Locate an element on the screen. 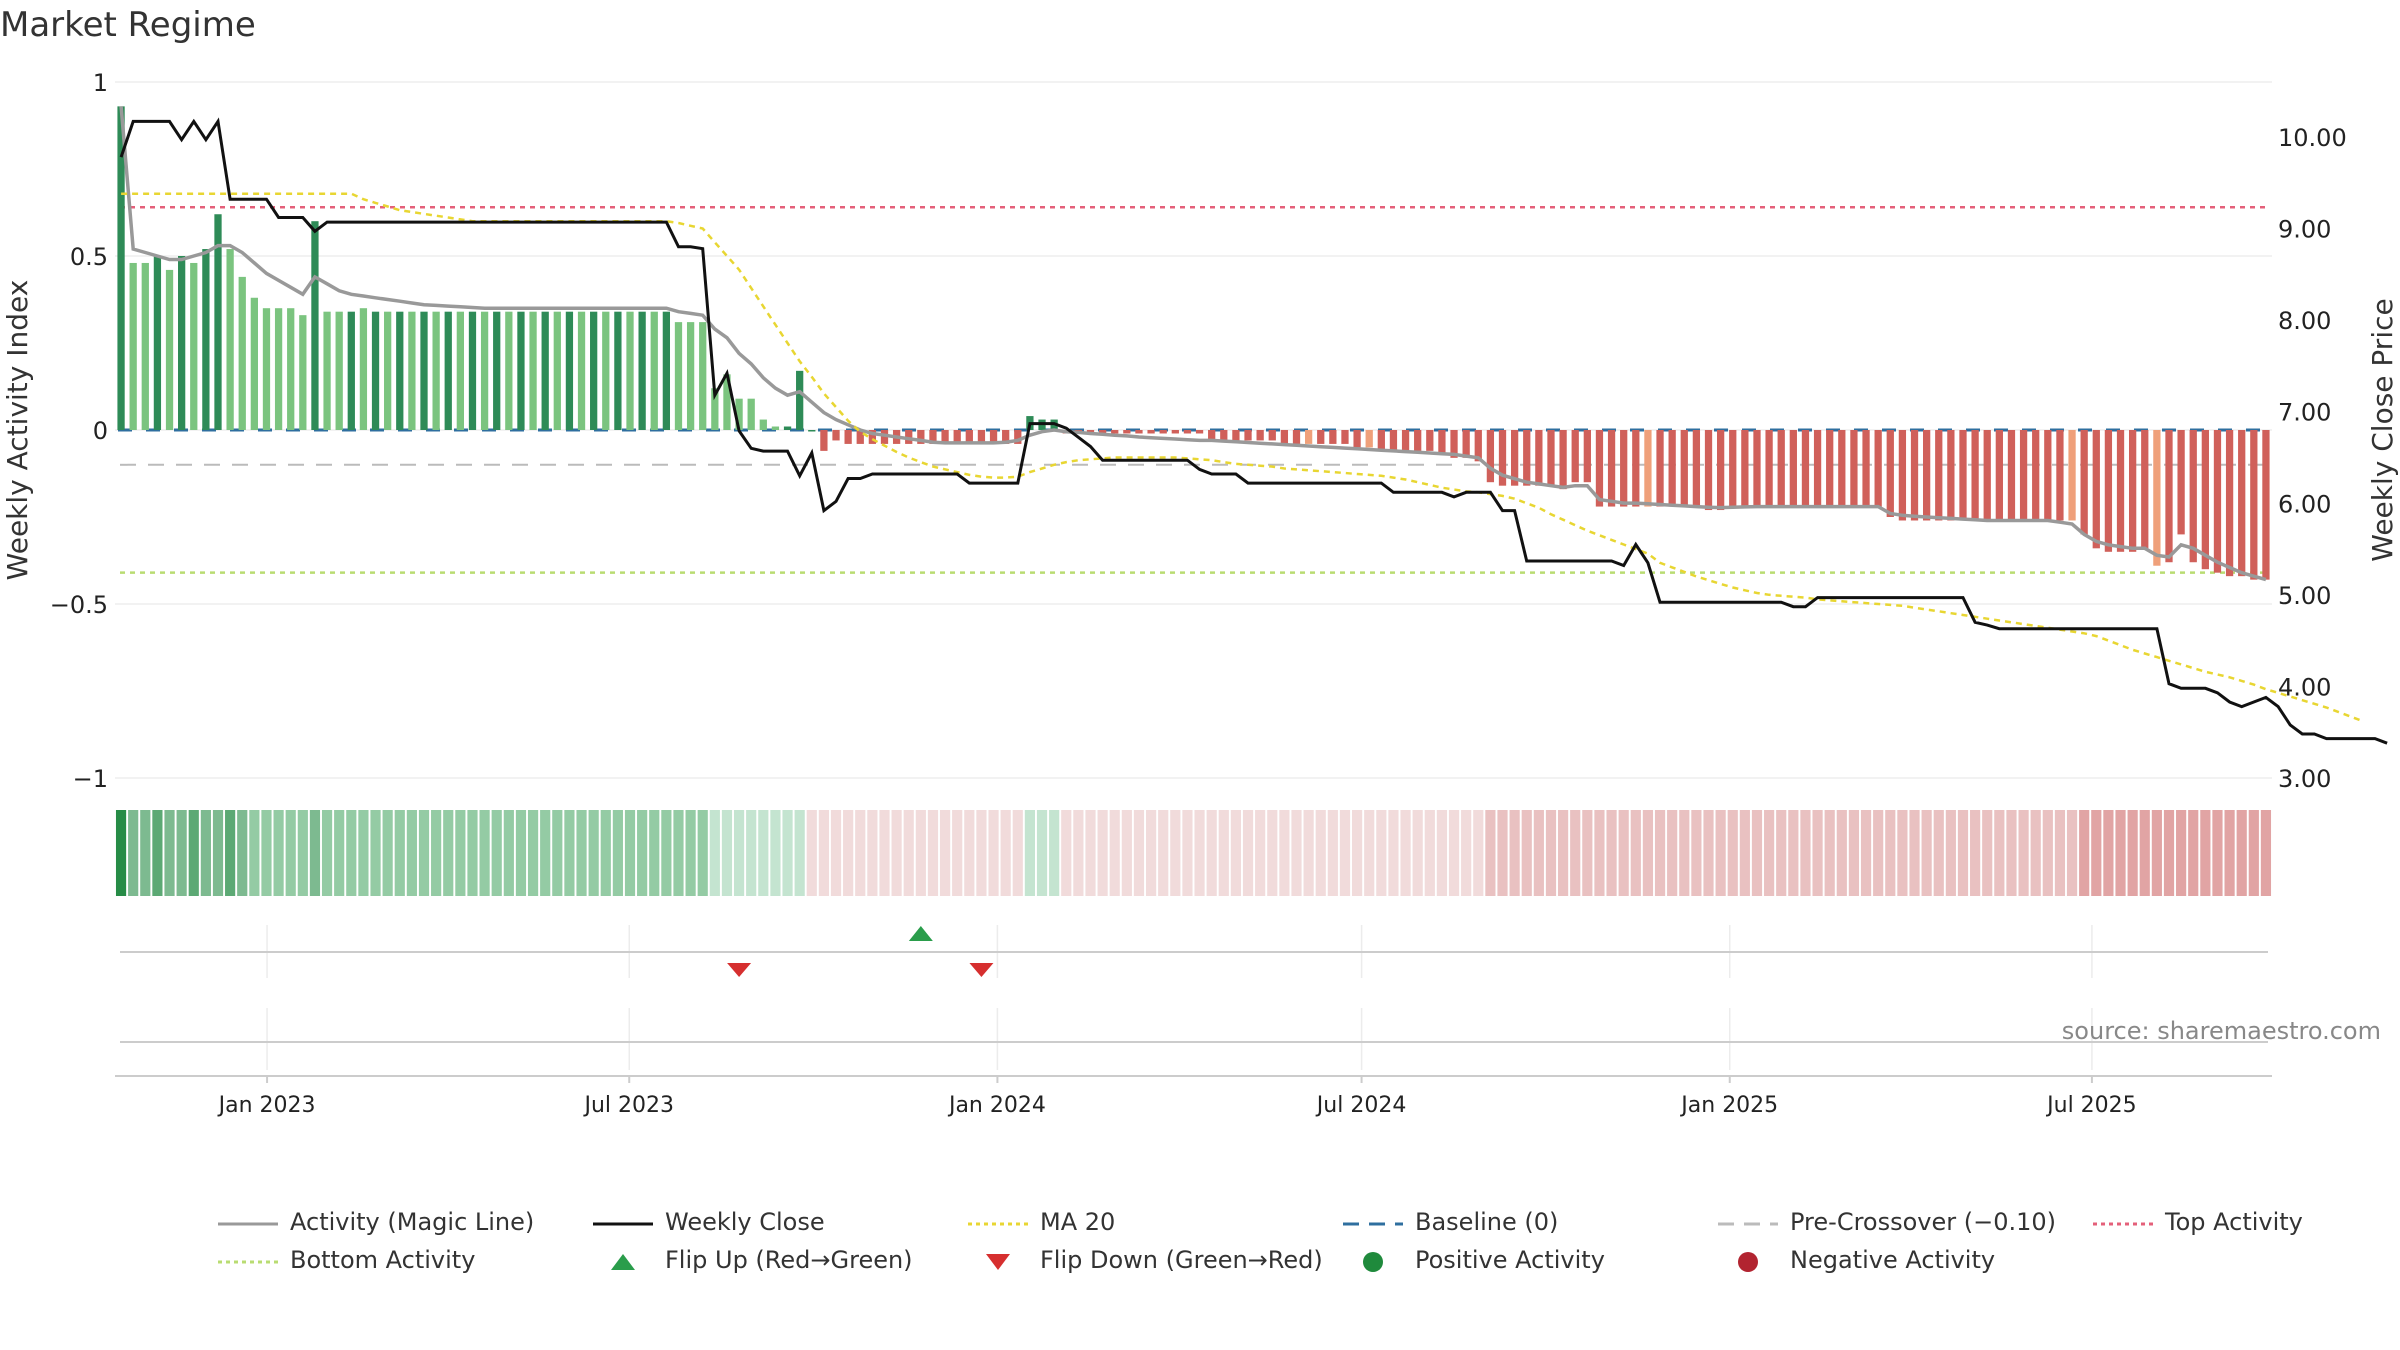  legend-item-weekly-close: Weekly Close is located at coordinates (780, 1222).